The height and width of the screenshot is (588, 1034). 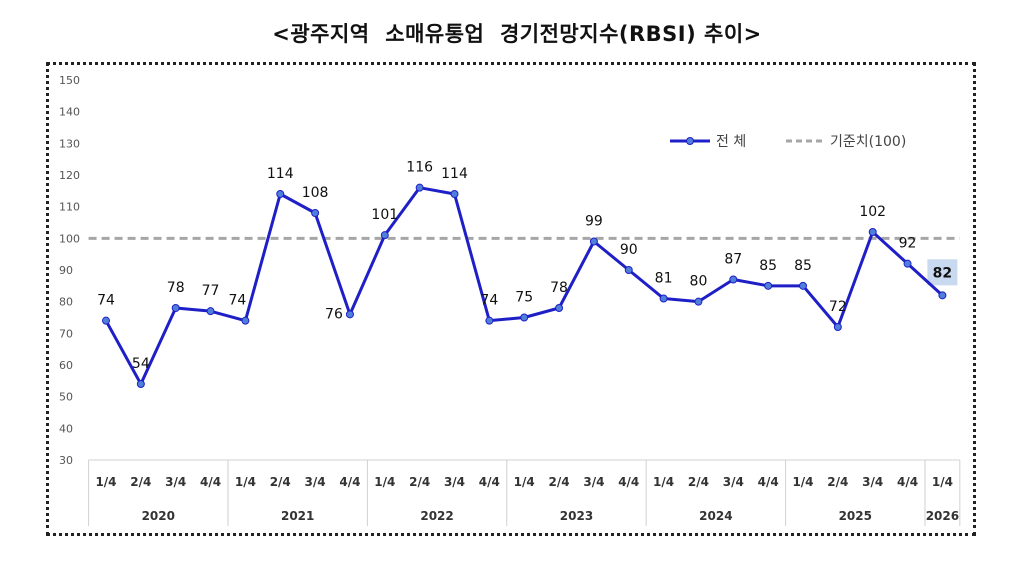 What do you see at coordinates (855, 516) in the screenshot?
I see `x-tick-year: 2025` at bounding box center [855, 516].